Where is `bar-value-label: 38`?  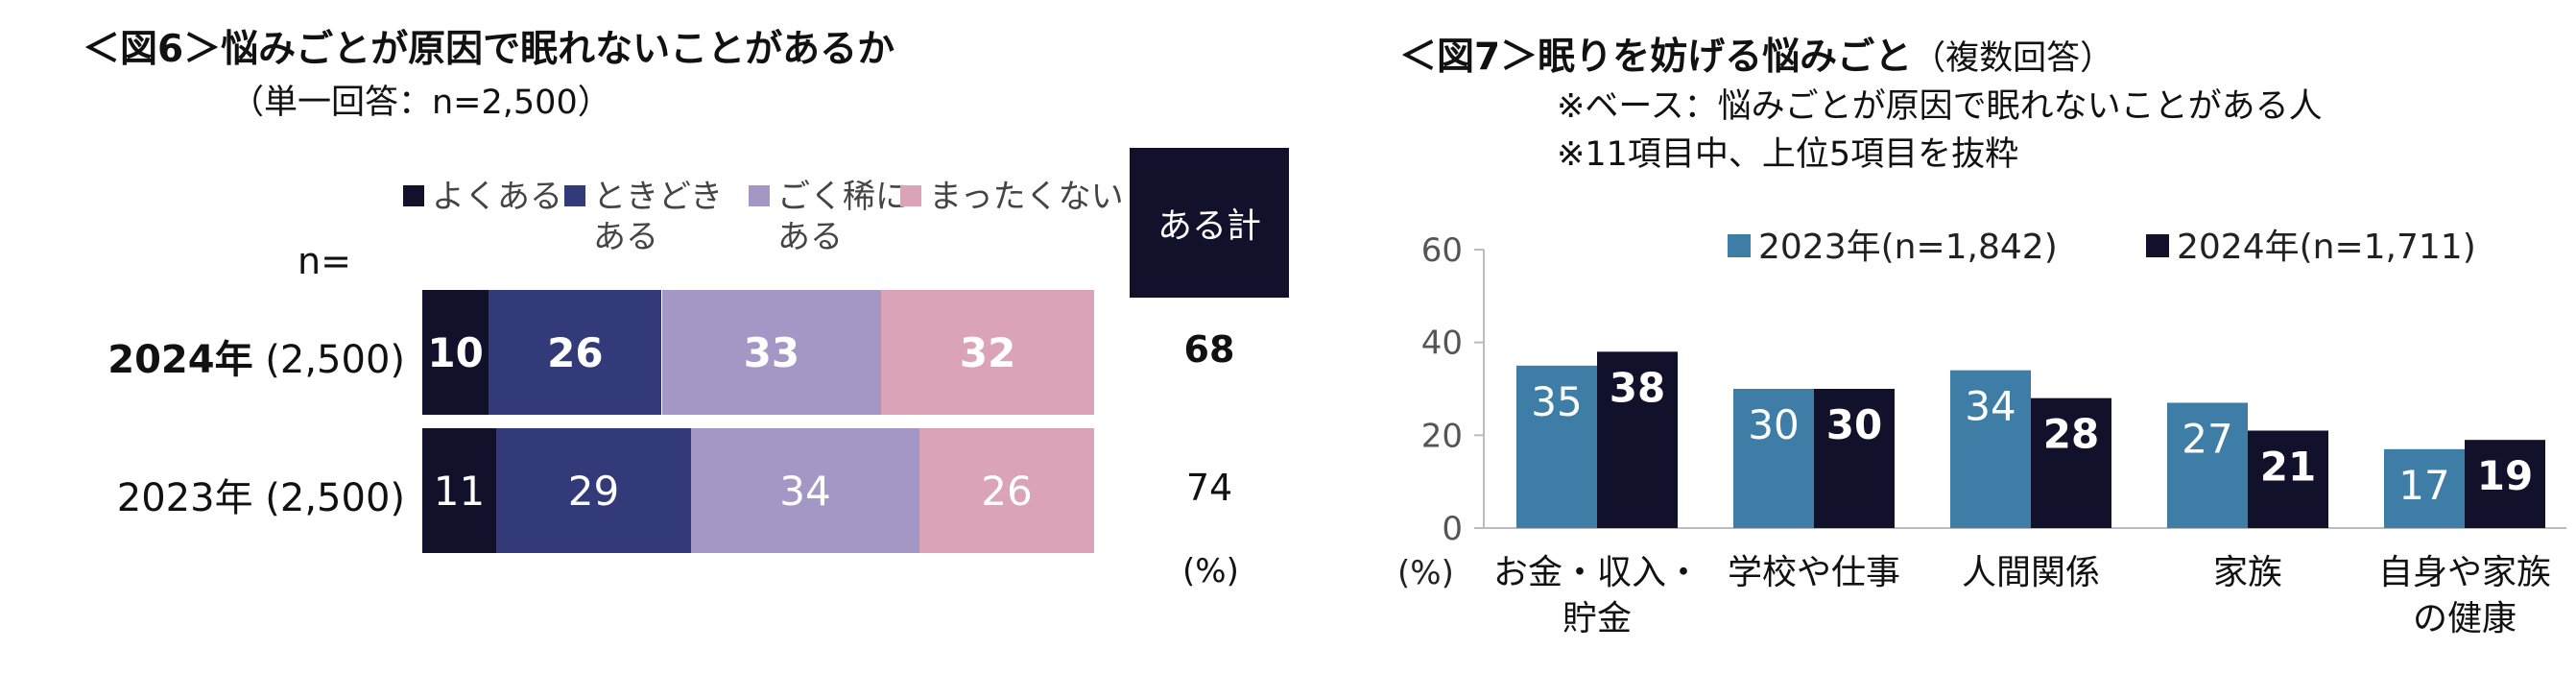 bar-value-label: 38 is located at coordinates (1637, 388).